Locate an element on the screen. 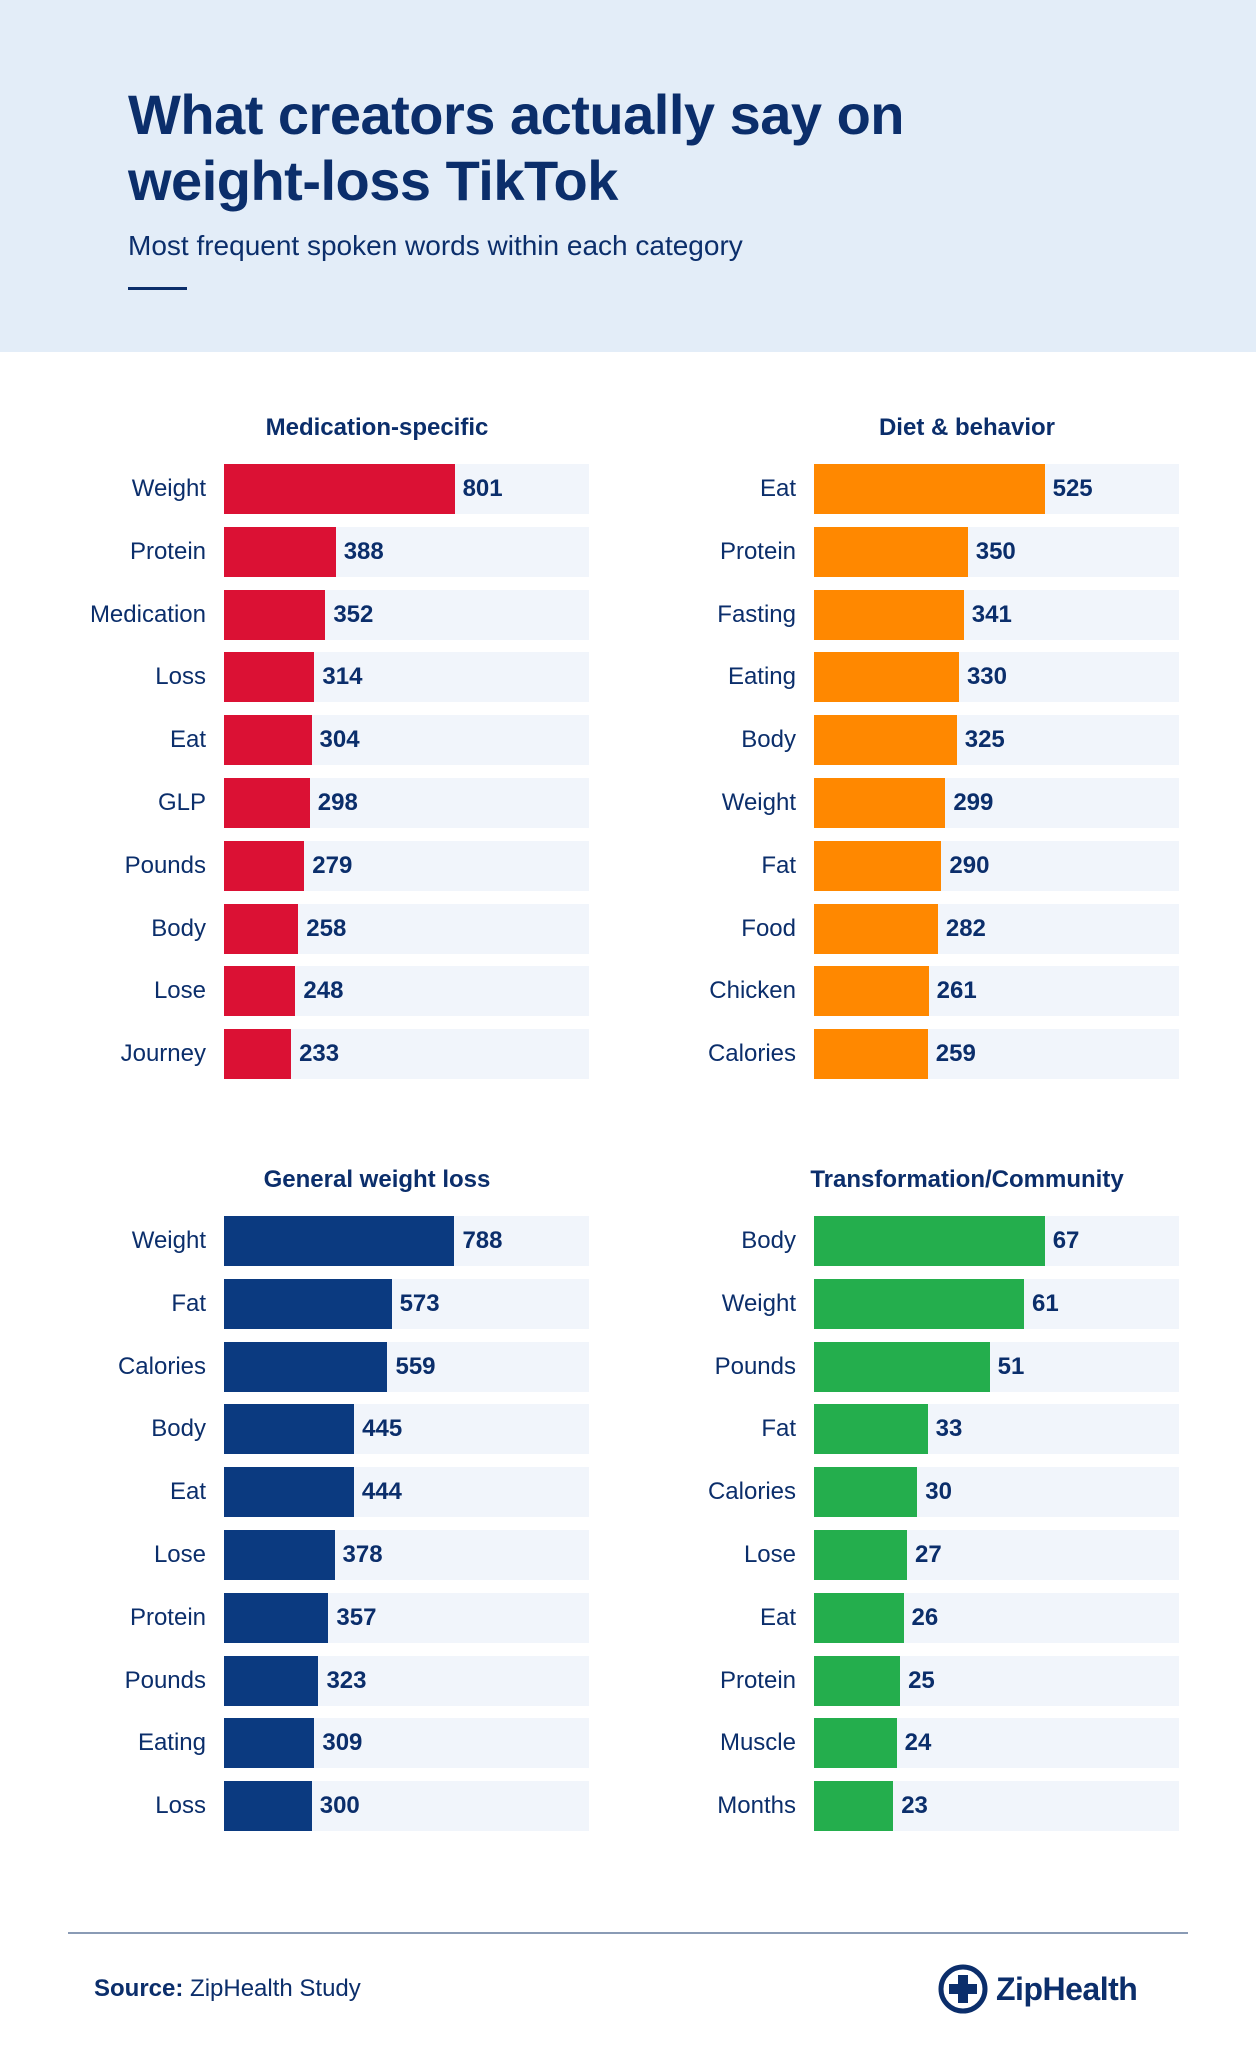 This screenshot has width=1256, height=2048. bar-row: Fat 33 is located at coordinates (922, 1429).